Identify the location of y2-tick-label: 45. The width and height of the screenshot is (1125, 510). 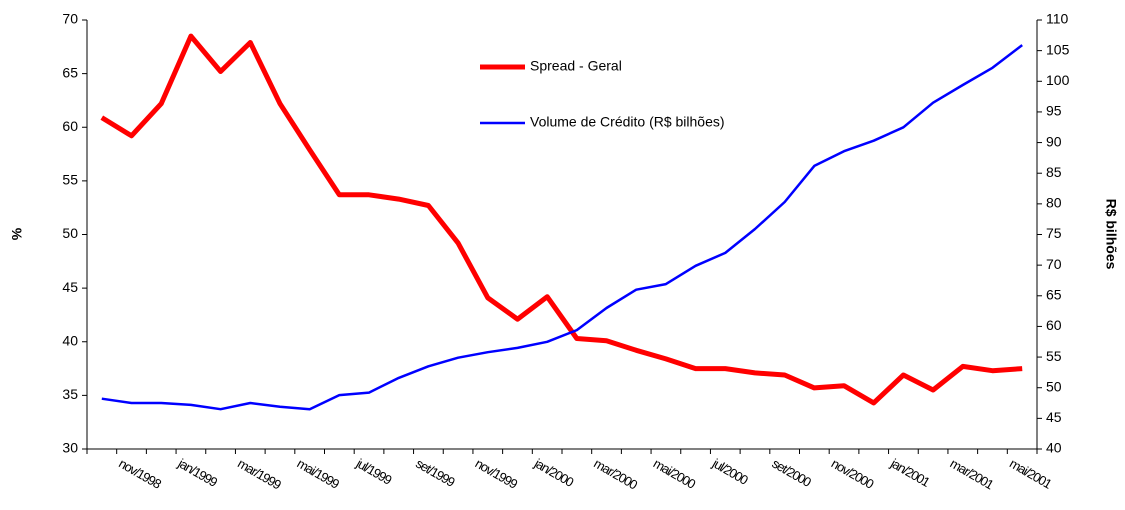
(1054, 417).